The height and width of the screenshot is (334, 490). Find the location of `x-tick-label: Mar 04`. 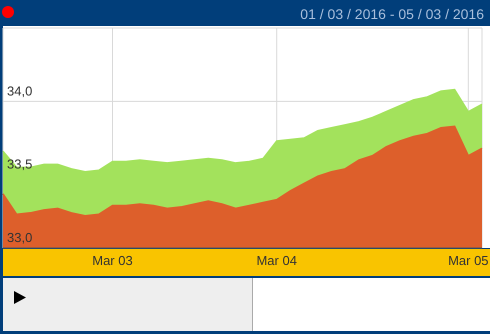

x-tick-label: Mar 04 is located at coordinates (276, 260).